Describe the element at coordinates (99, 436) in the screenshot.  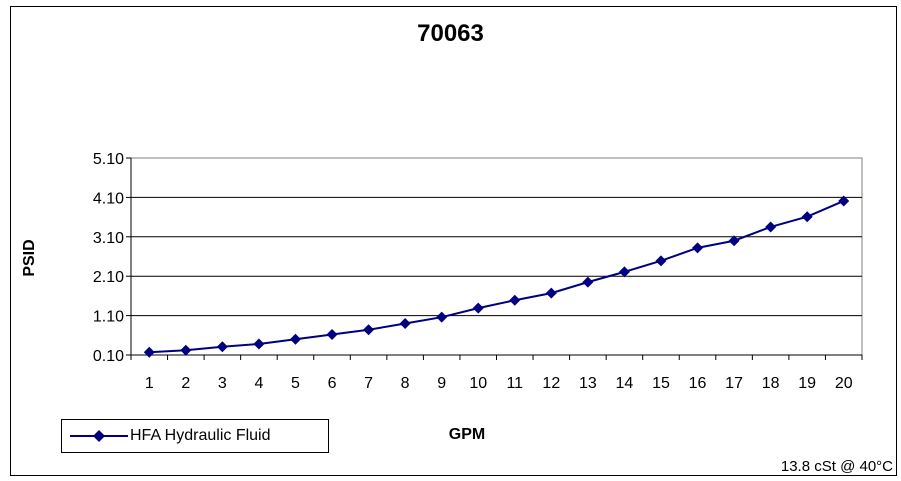
I see `legend-series-swatch` at that location.